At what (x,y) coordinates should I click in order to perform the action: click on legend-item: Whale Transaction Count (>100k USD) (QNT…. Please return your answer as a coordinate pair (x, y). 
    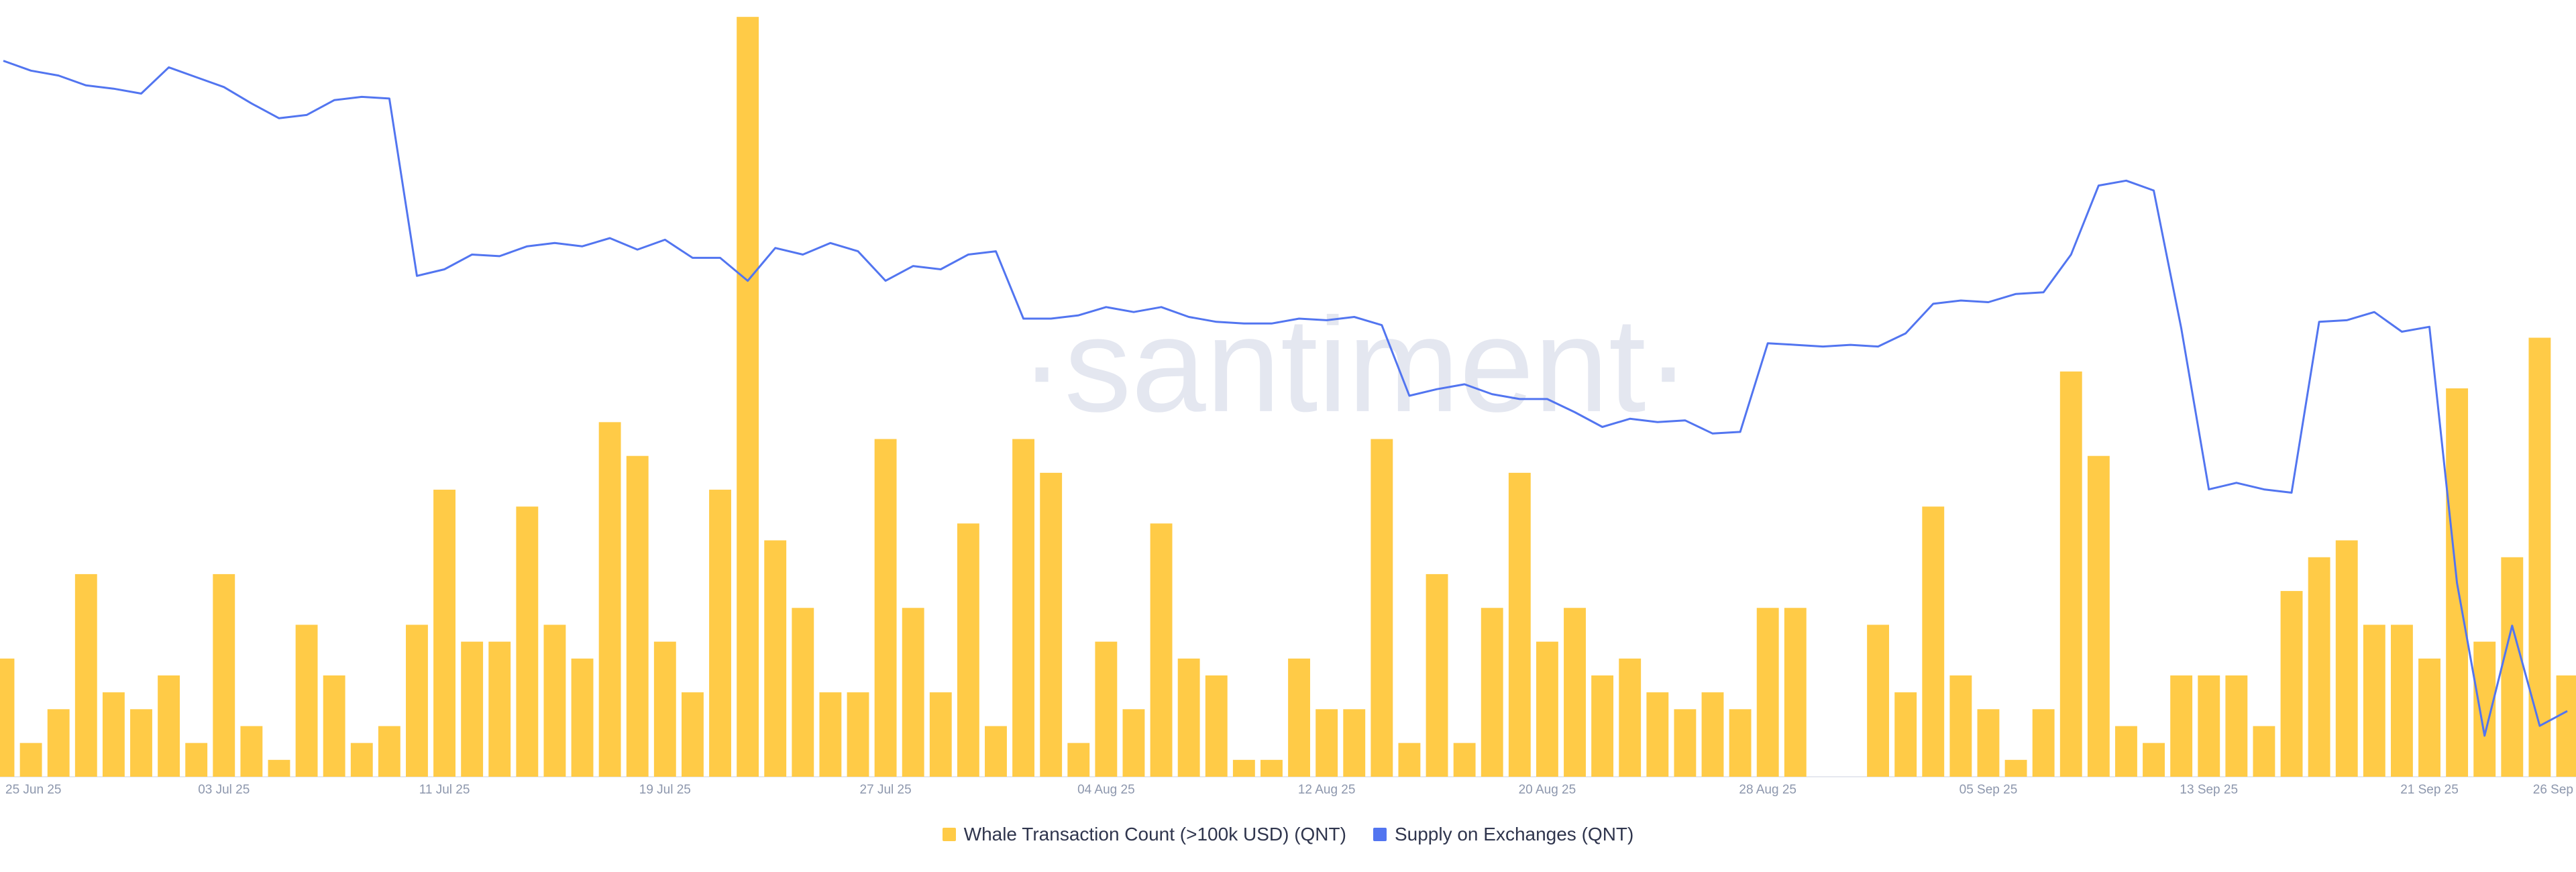
    Looking at the image, I should click on (1144, 834).